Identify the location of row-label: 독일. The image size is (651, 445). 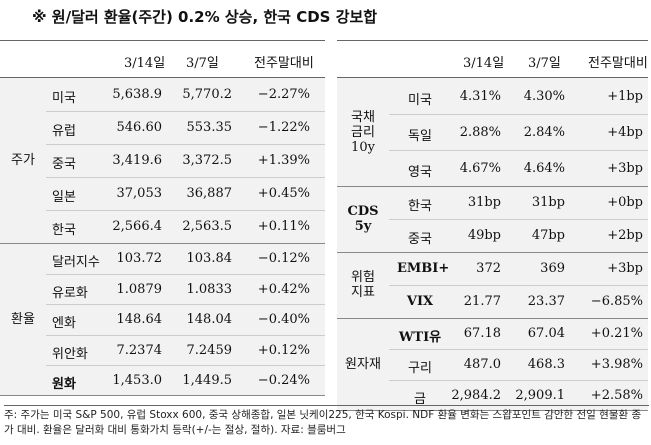
(420, 136).